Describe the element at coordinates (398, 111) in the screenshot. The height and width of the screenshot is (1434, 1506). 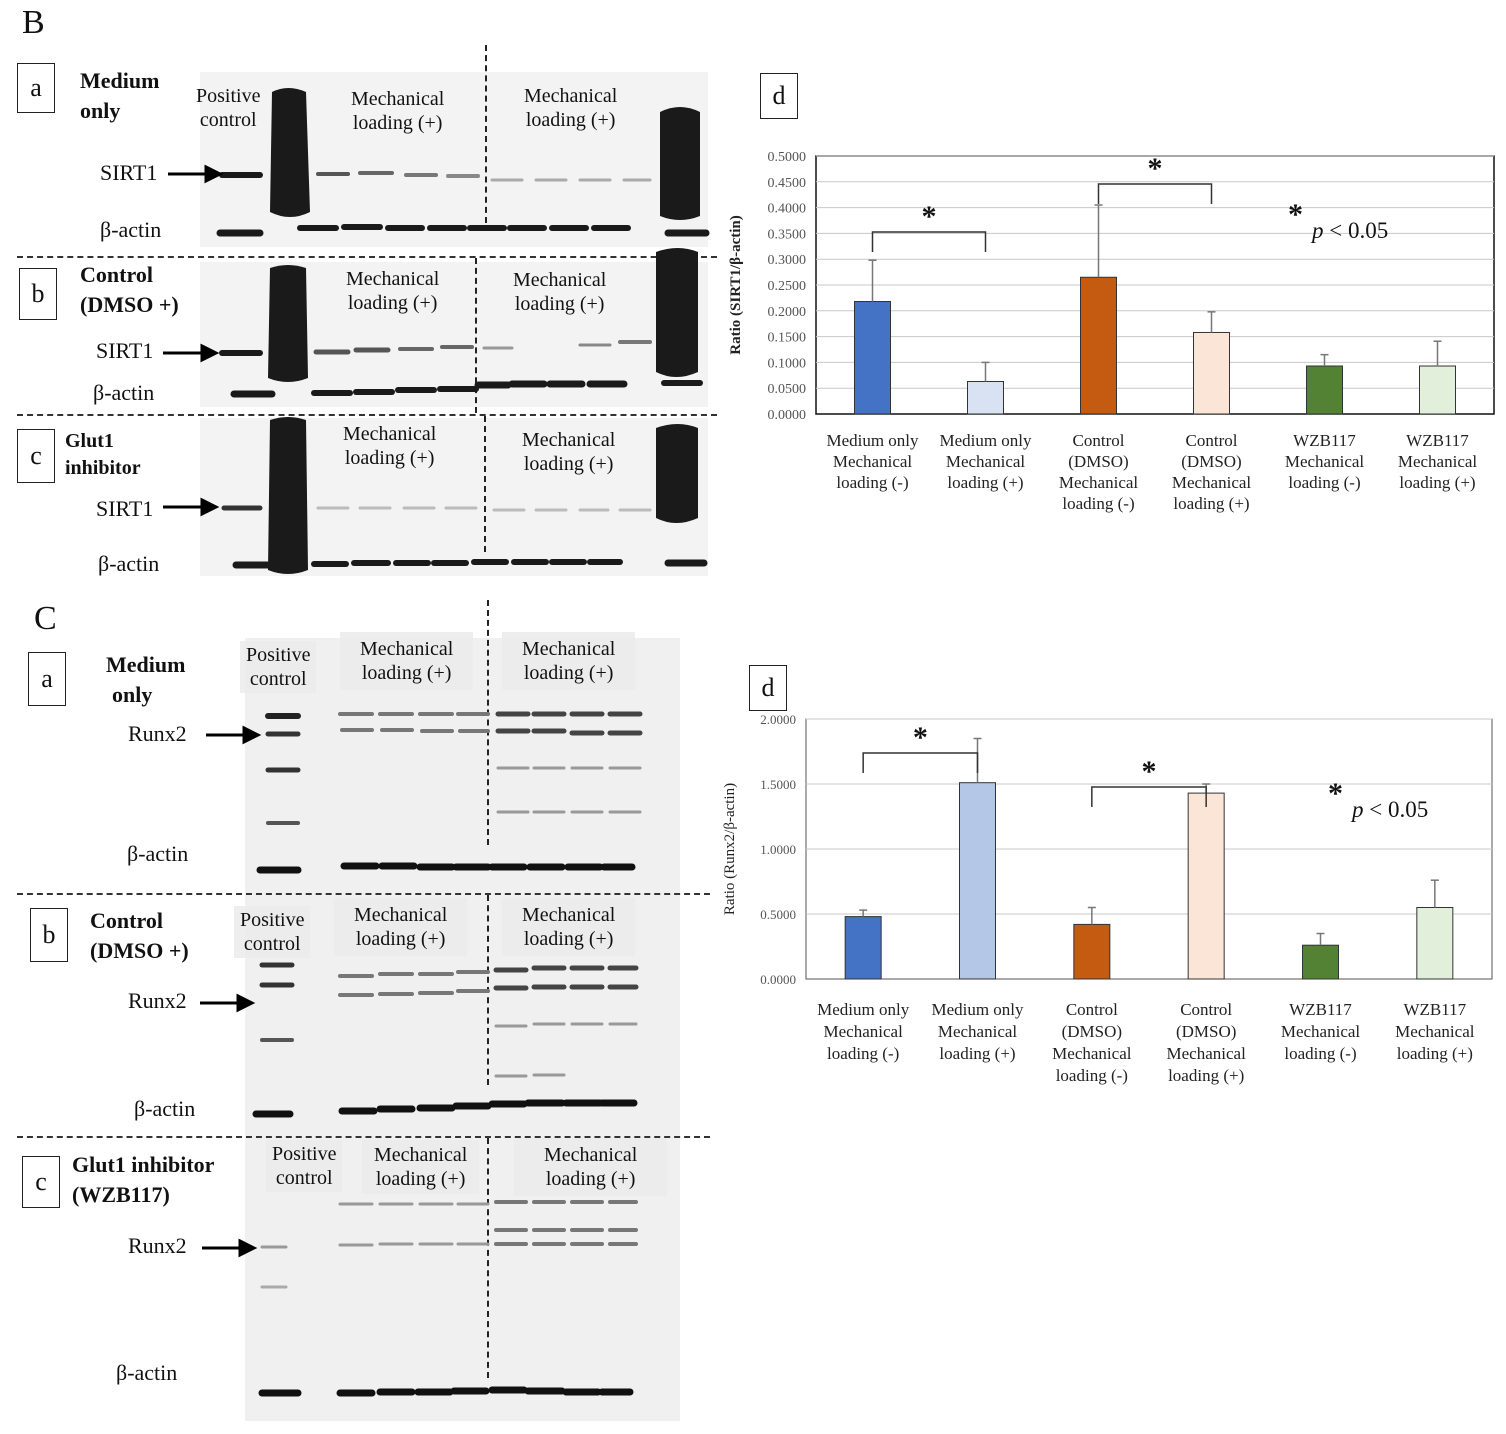
I see `loading-label-b-a-left: Mechanical loading (+)` at that location.